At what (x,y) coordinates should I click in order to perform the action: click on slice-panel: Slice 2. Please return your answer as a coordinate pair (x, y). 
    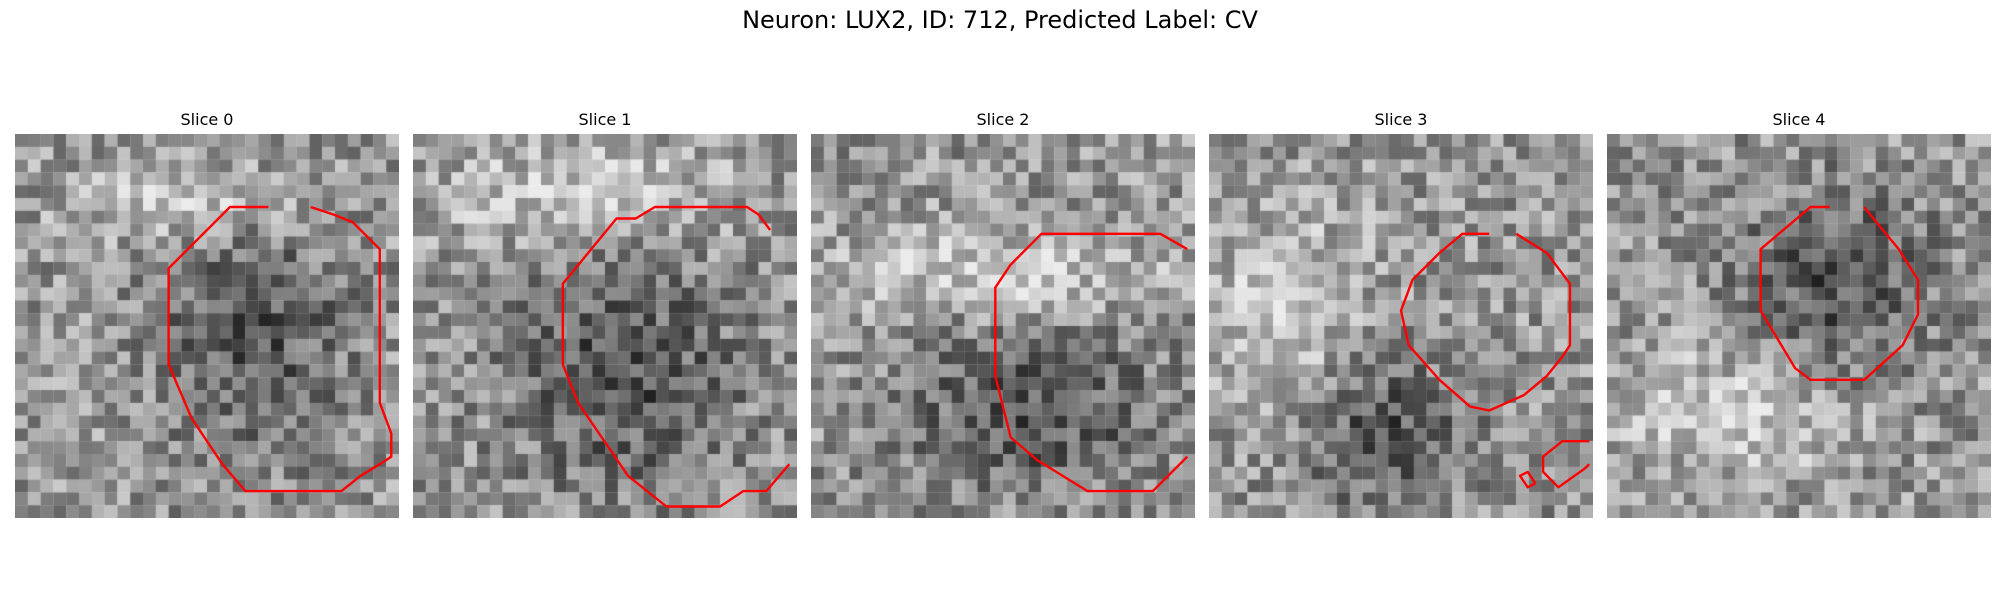
    Looking at the image, I should click on (1003, 313).